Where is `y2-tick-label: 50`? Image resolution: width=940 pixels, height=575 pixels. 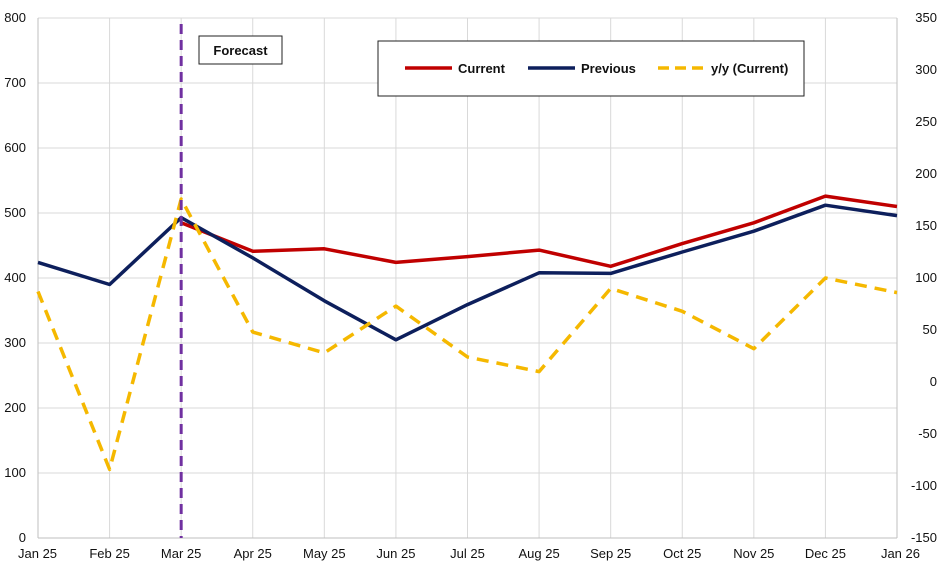 y2-tick-label: 50 is located at coordinates (930, 329).